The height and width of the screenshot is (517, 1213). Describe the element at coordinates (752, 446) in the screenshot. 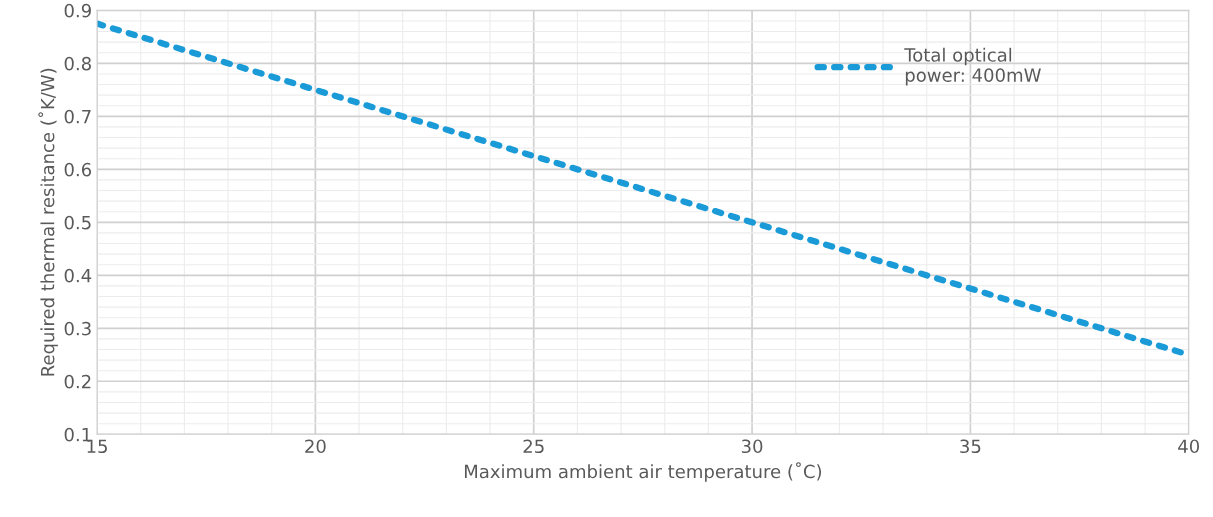

I see `x-tick-label: 30` at that location.